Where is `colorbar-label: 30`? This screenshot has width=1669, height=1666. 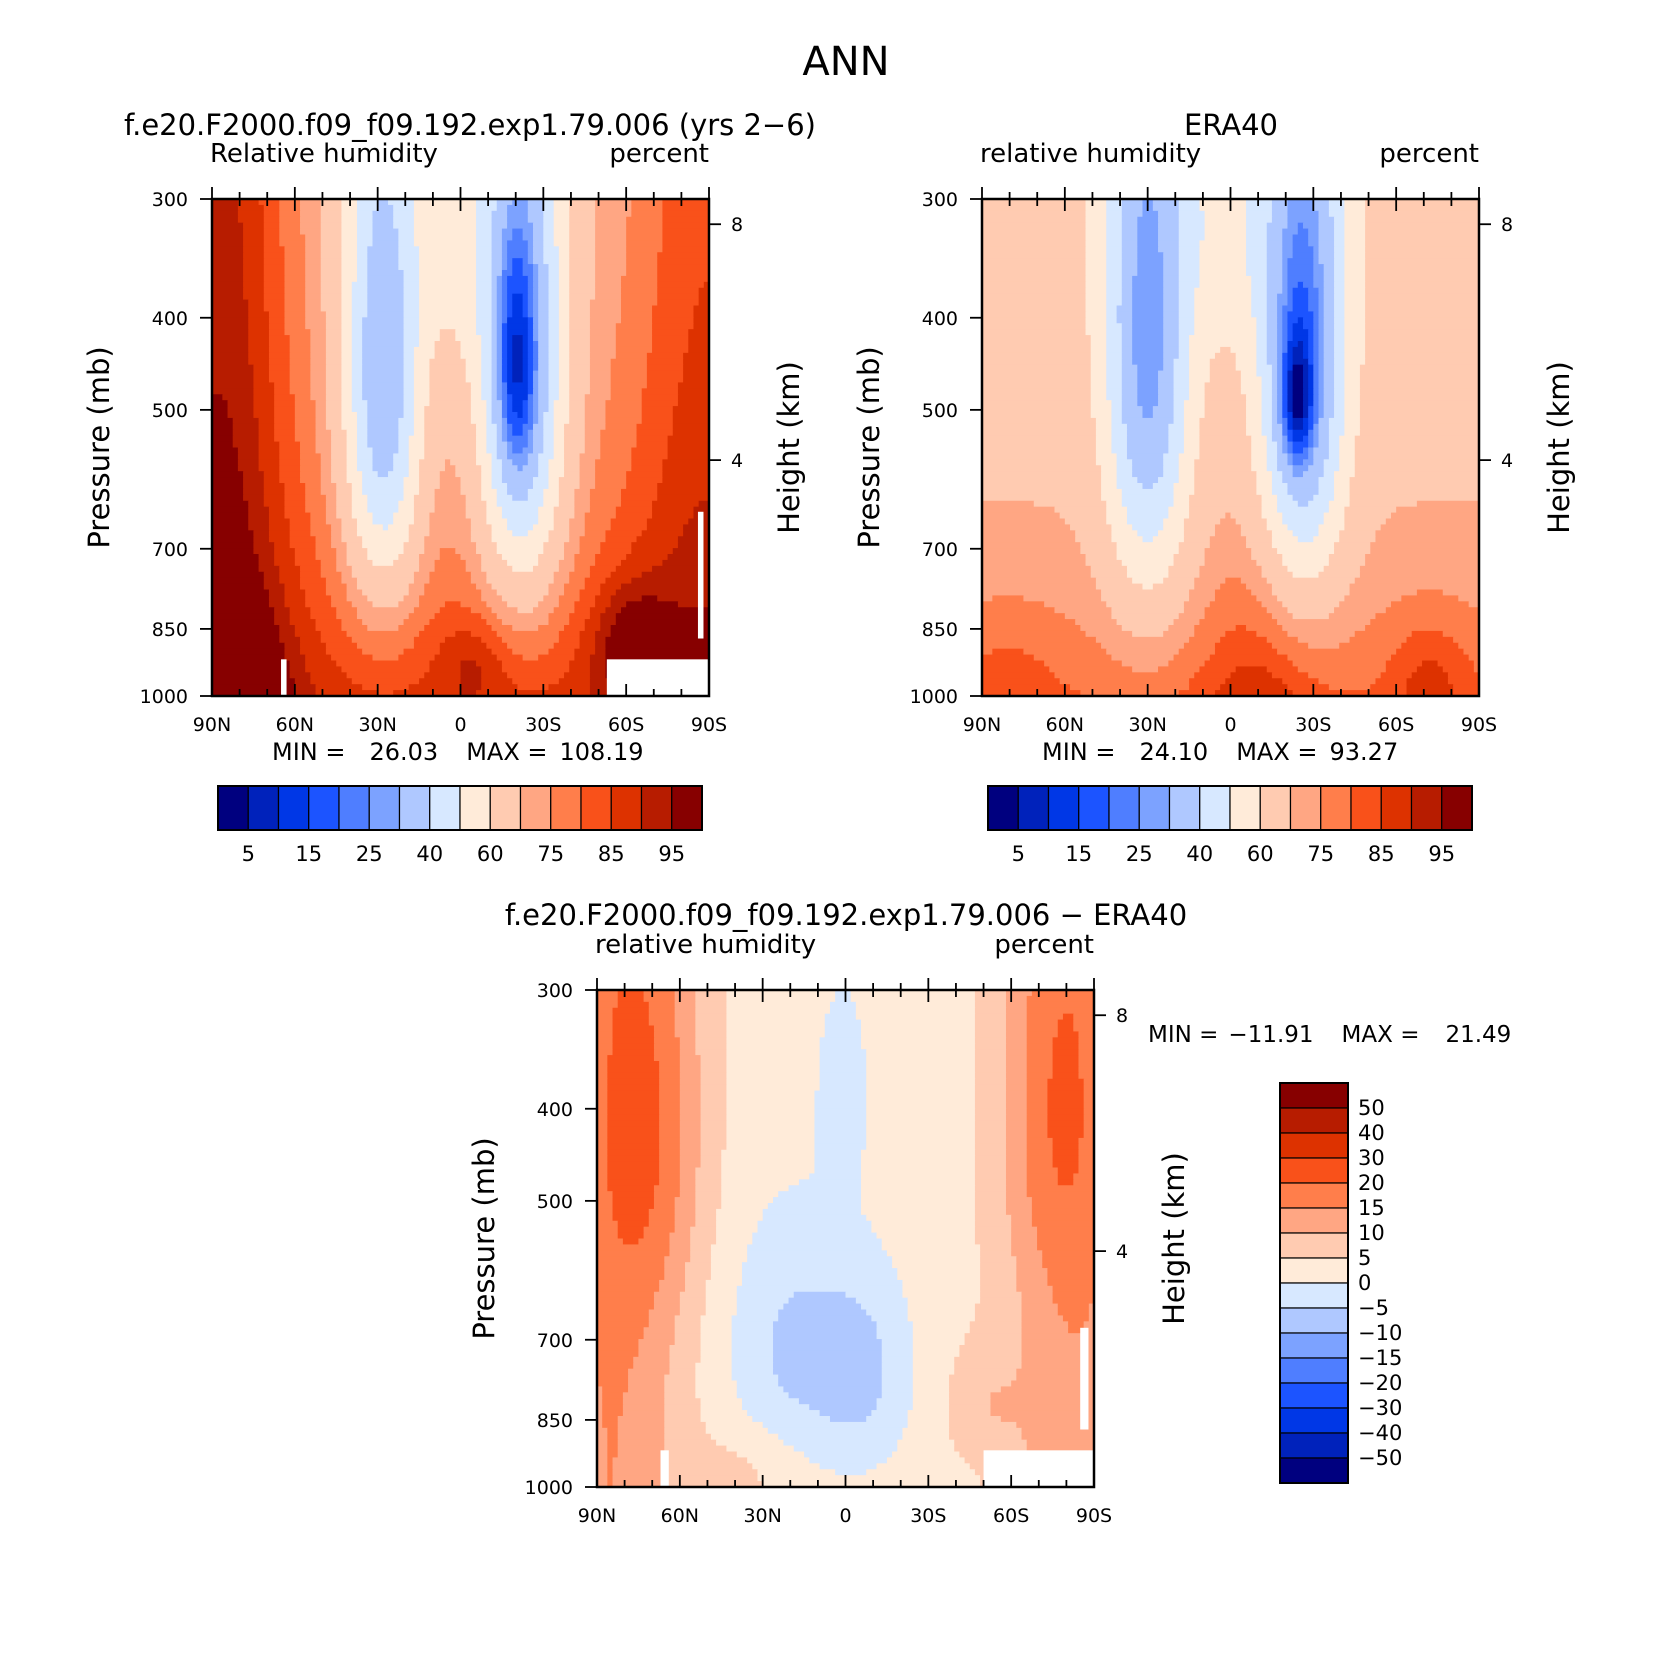 colorbar-label: 30 is located at coordinates (1371, 1158).